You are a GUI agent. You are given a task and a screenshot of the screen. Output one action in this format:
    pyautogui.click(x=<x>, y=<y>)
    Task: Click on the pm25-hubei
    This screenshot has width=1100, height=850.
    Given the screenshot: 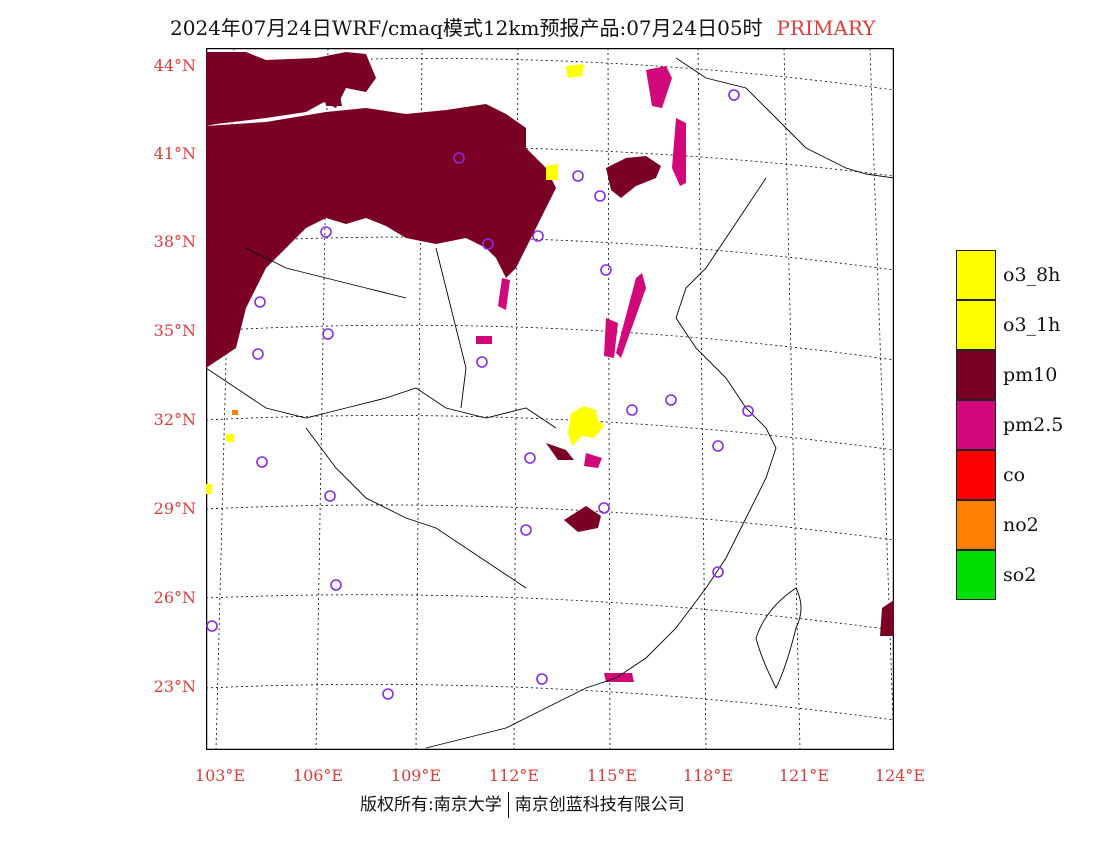 What is the action you would take?
    pyautogui.click(x=593, y=460)
    